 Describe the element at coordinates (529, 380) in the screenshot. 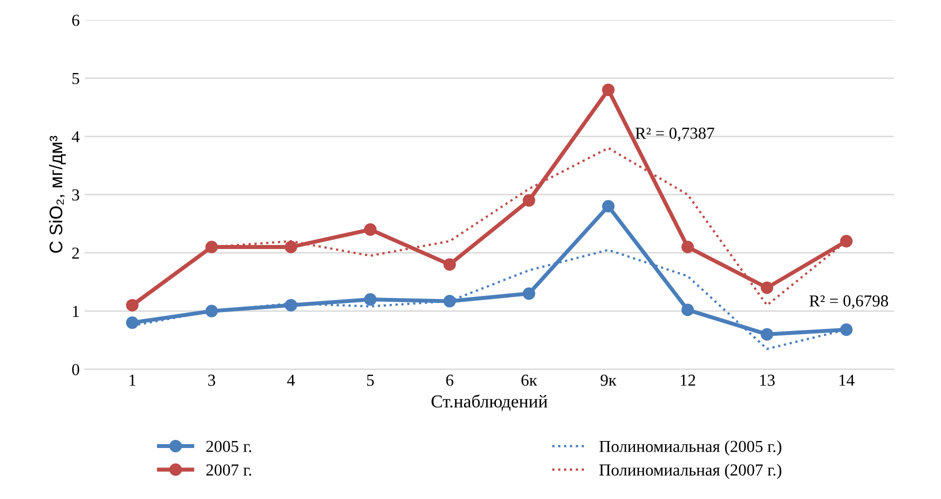

I see `x-tick-label: 6к` at that location.